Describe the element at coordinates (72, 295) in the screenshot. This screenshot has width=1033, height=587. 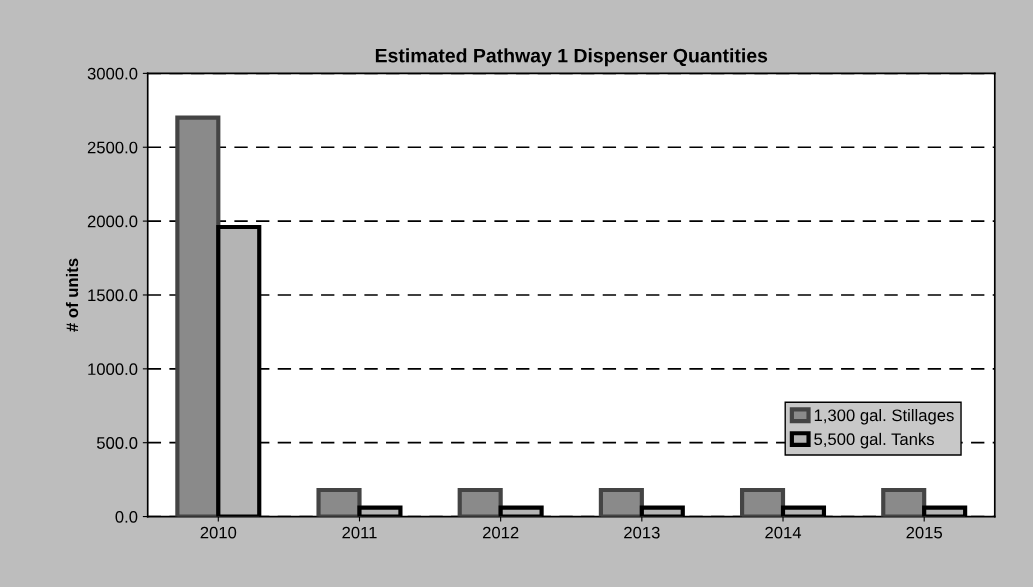
I see `y-axis-title: # of units` at that location.